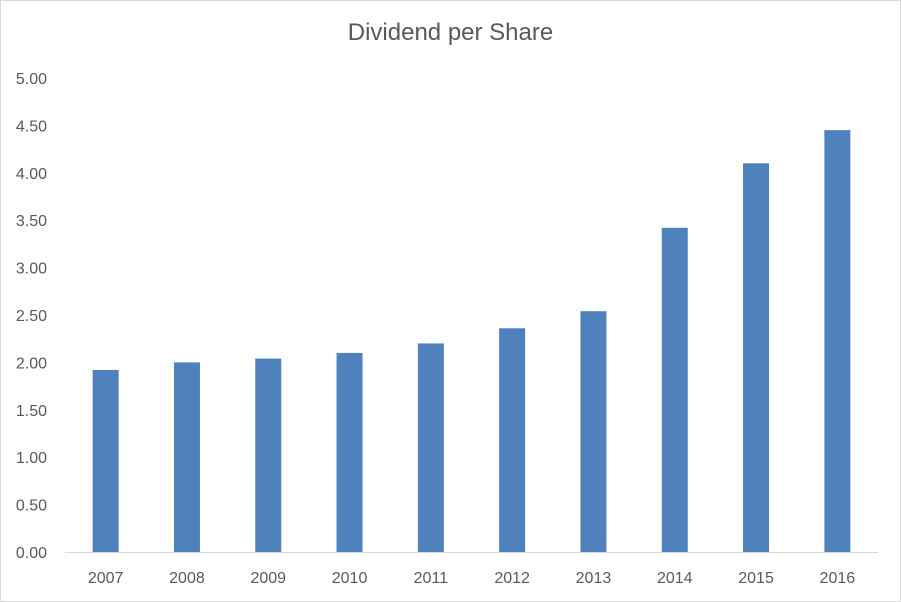  What do you see at coordinates (837, 341) in the screenshot?
I see `bar-2016` at bounding box center [837, 341].